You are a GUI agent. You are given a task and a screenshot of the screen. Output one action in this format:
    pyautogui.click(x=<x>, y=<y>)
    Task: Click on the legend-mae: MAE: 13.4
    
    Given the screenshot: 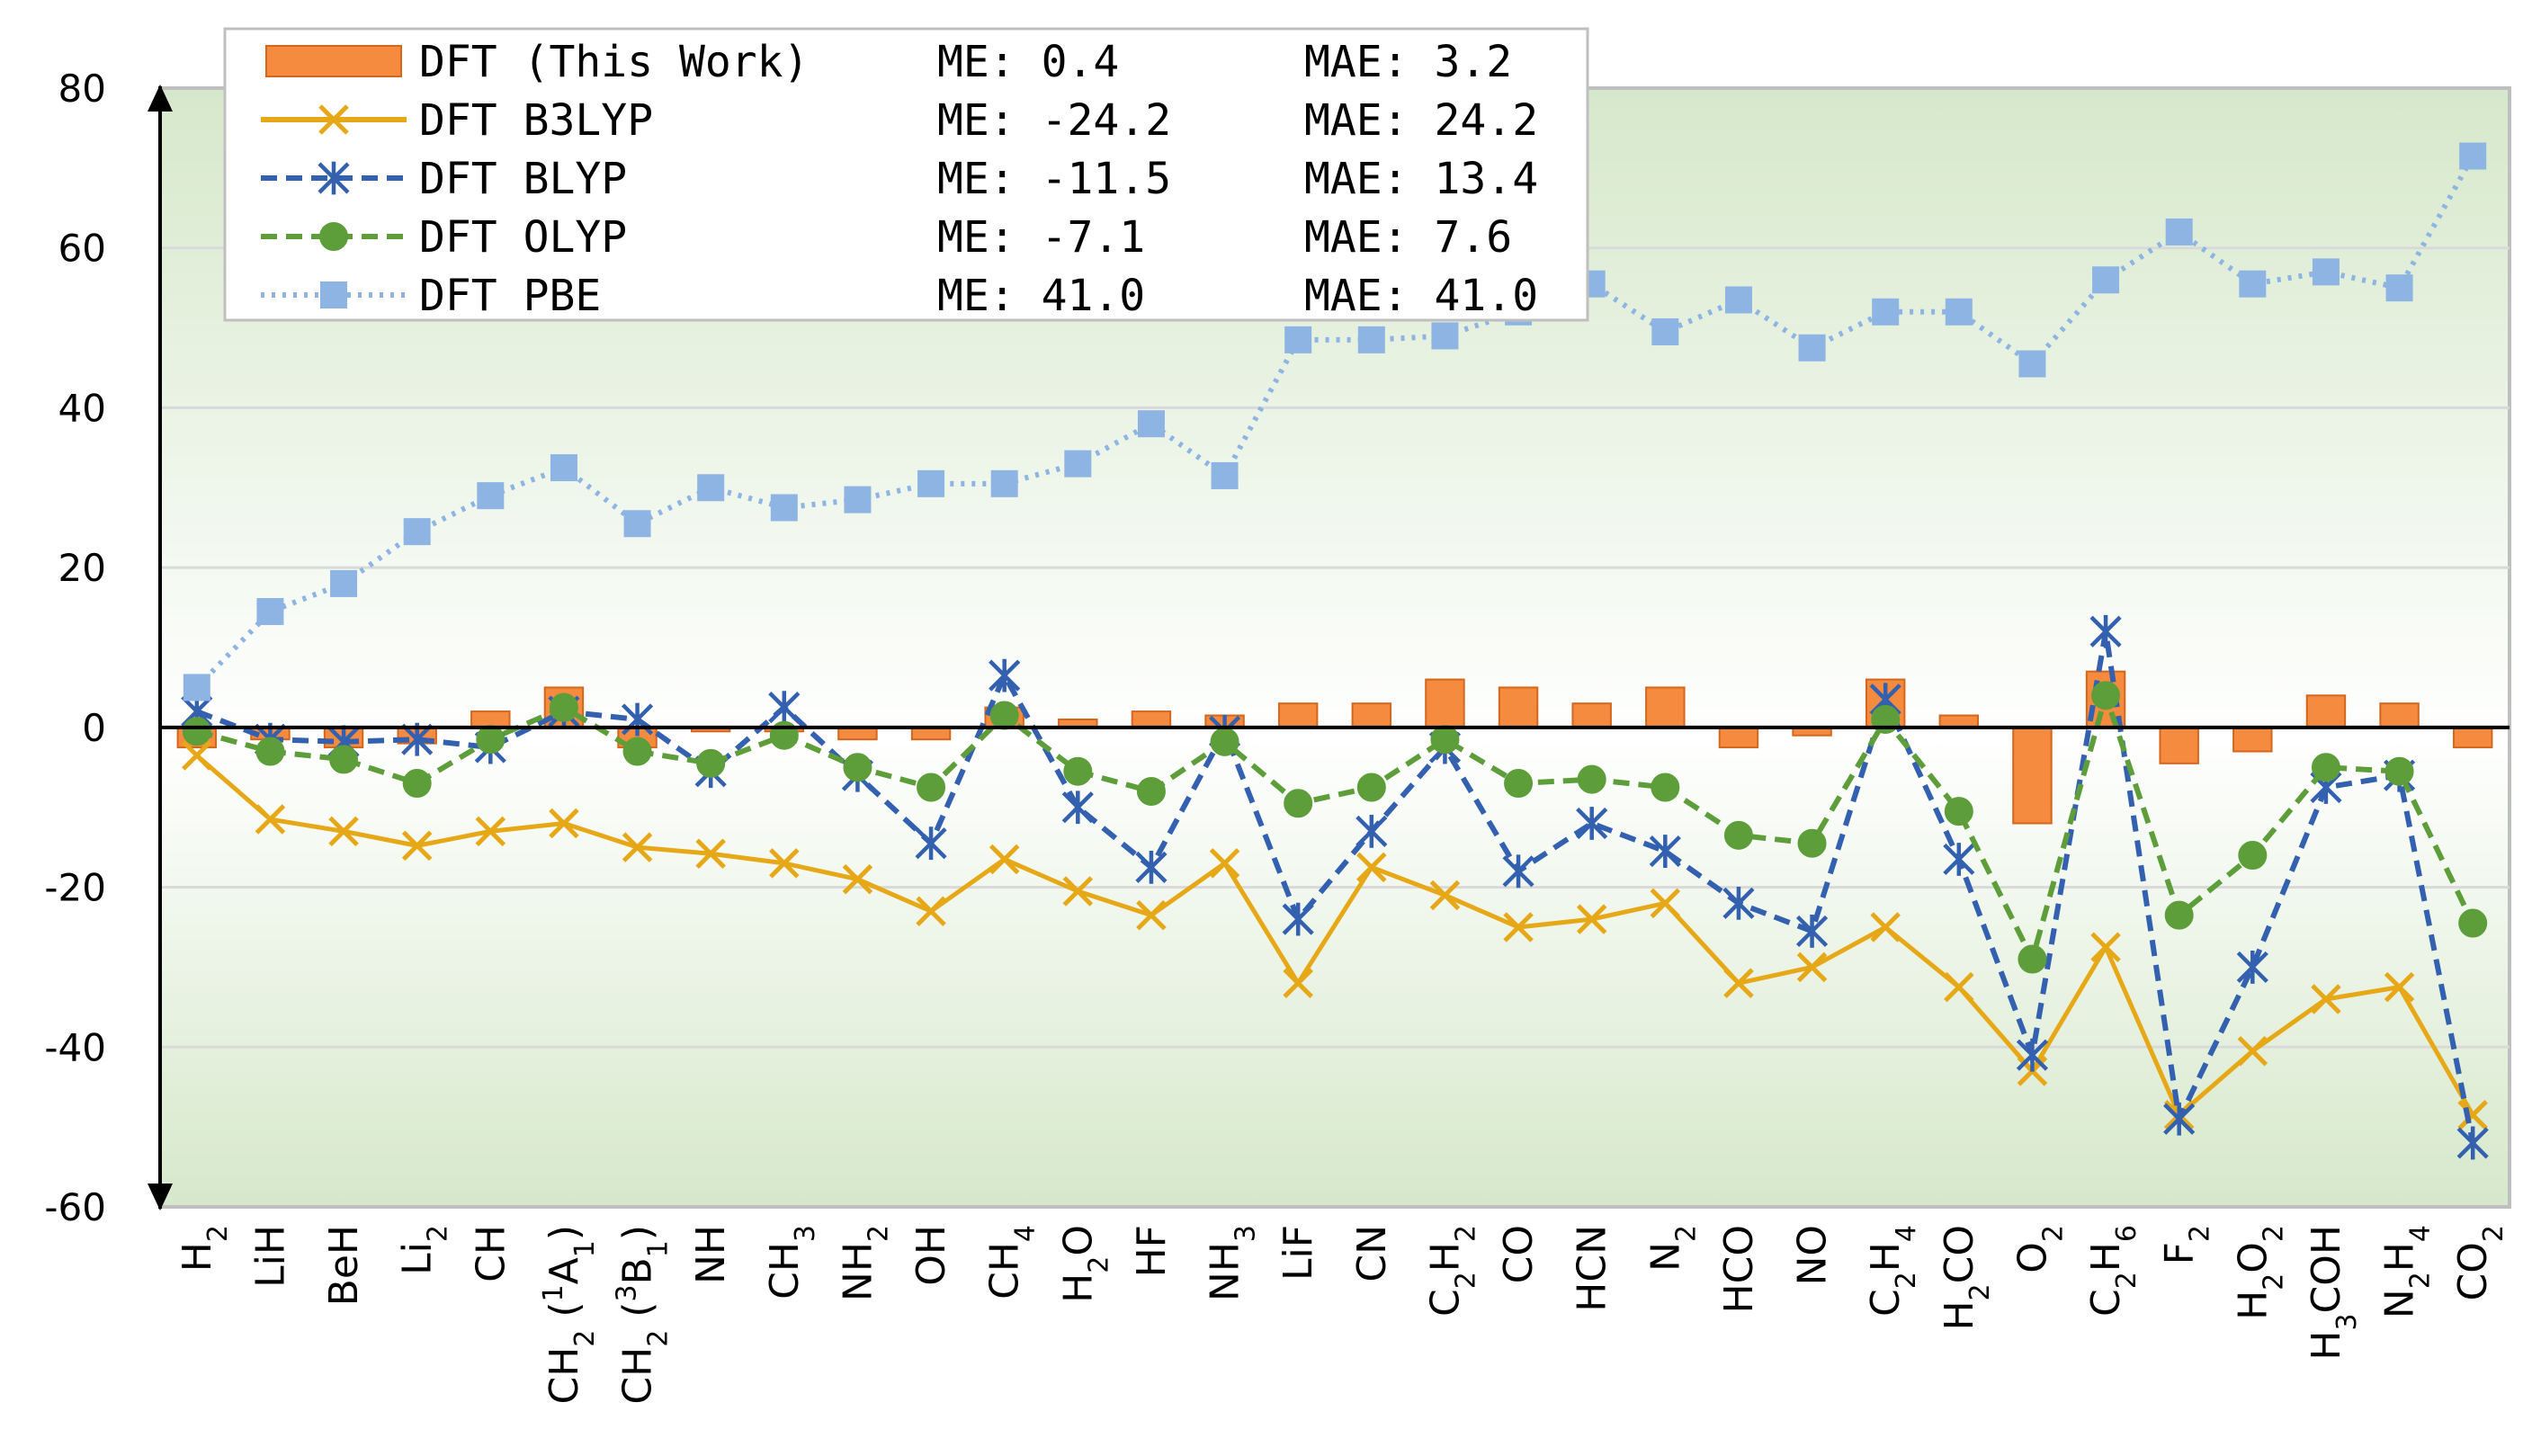 What is the action you would take?
    pyautogui.click(x=1421, y=179)
    